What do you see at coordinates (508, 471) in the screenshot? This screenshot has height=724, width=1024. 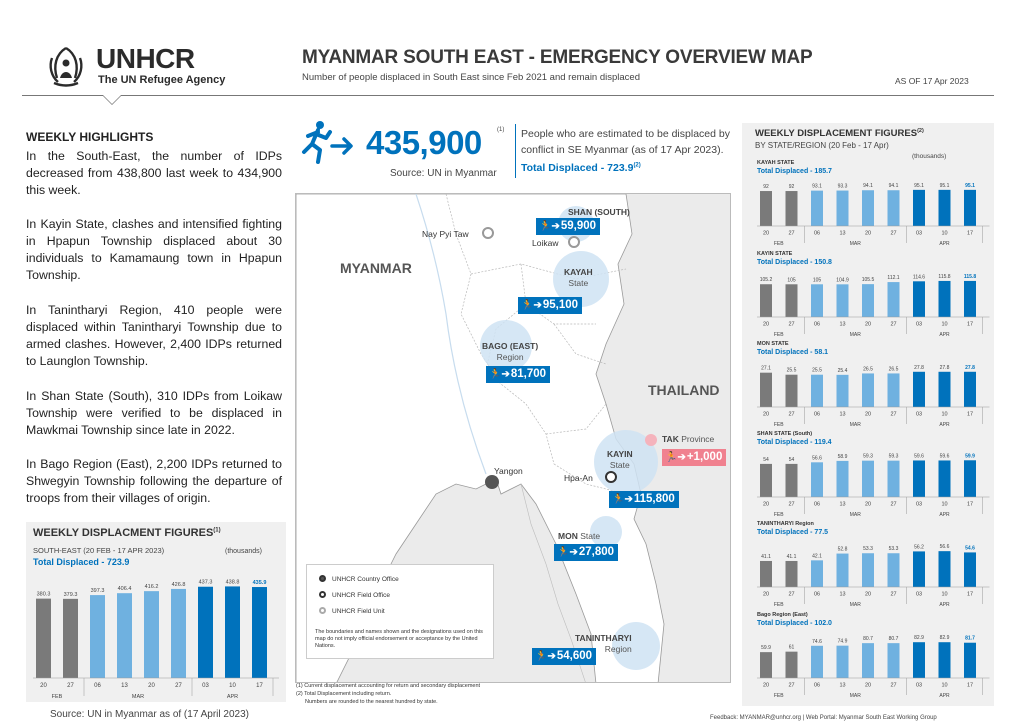 I see `place-yangon: Yangon` at bounding box center [508, 471].